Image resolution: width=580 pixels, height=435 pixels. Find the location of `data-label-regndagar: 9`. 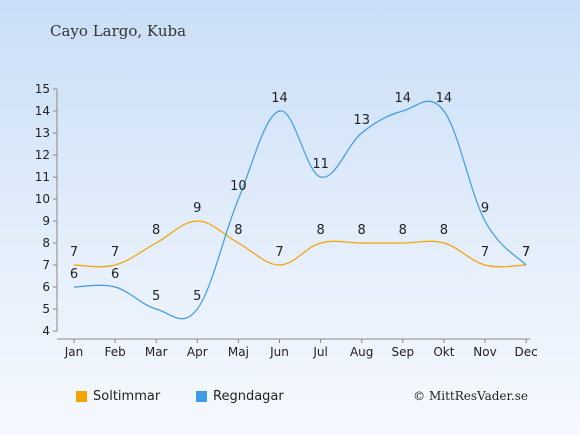

data-label-regndagar: 9 is located at coordinates (485, 208).